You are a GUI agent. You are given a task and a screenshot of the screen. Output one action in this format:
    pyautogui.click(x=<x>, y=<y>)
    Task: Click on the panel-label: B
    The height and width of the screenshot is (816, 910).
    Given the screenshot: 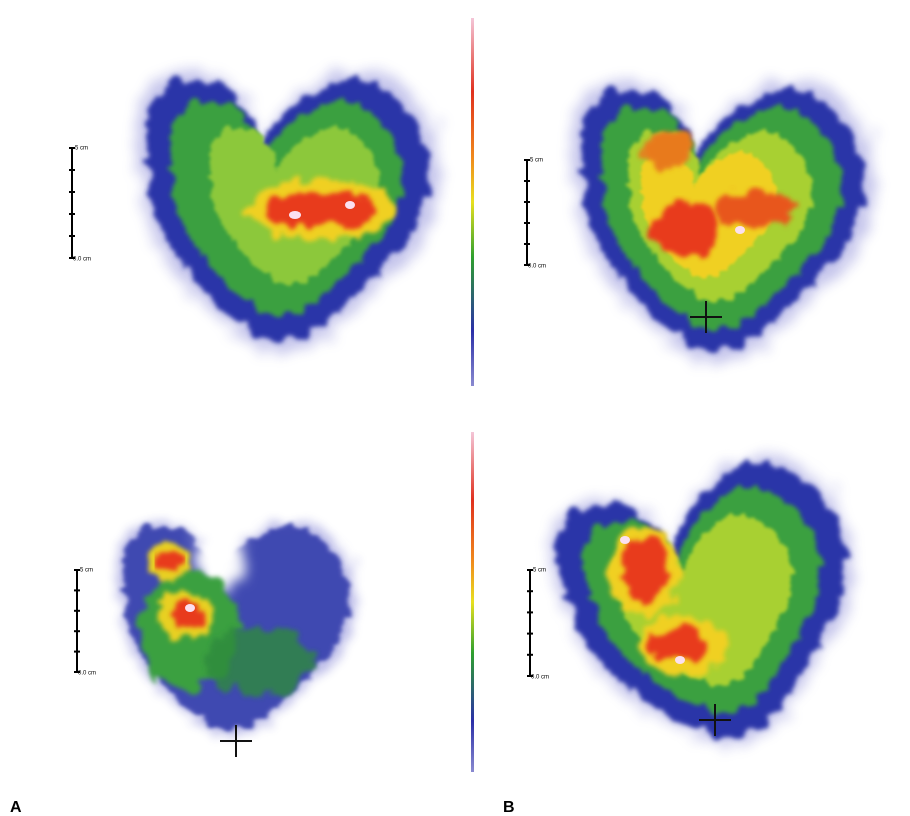 What is the action you would take?
    pyautogui.click(x=509, y=807)
    